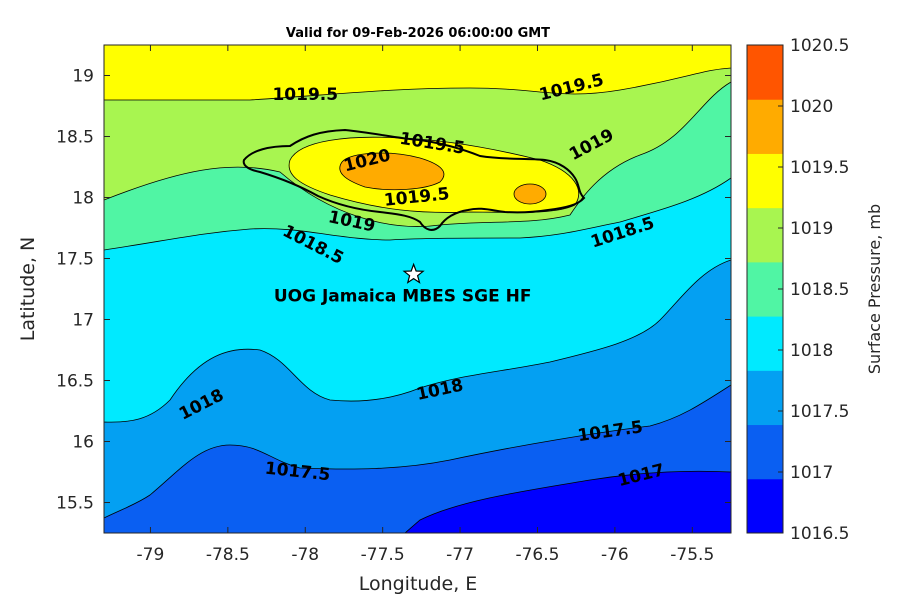 Image resolution: width=900 pixels, height=600 pixels. Describe the element at coordinates (83, 77) in the screenshot. I see `y-tick-label: 19` at that location.